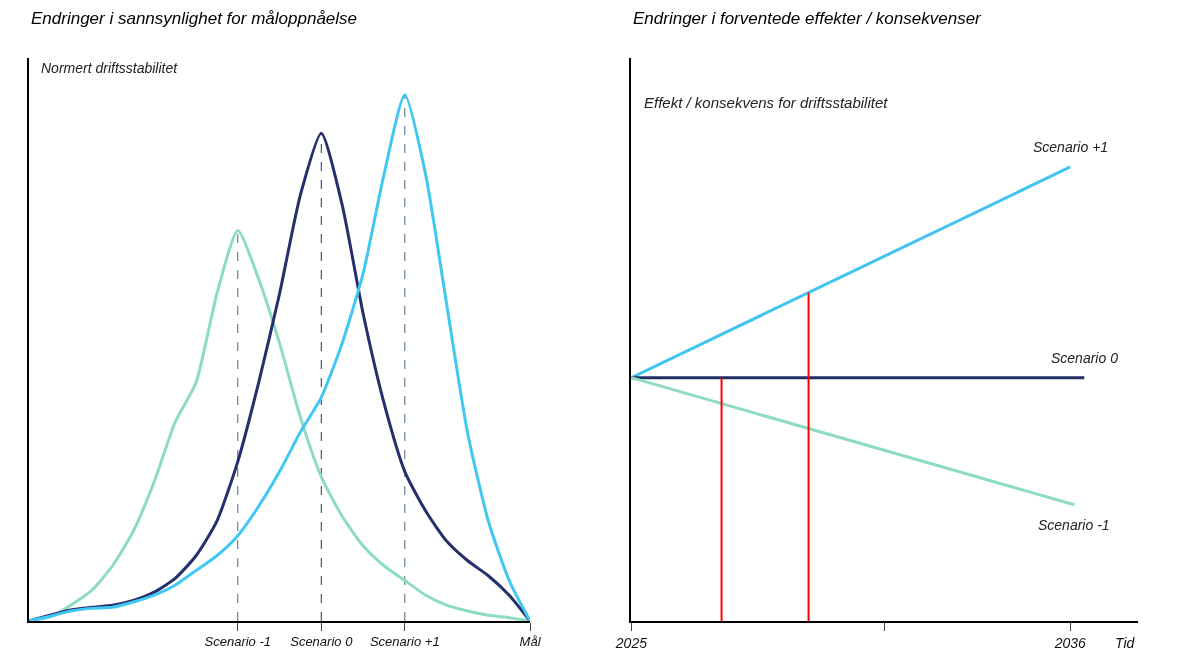 This screenshot has width=1180, height=663. What do you see at coordinates (1074, 525) in the screenshot?
I see `series-label: Scenario -1` at bounding box center [1074, 525].